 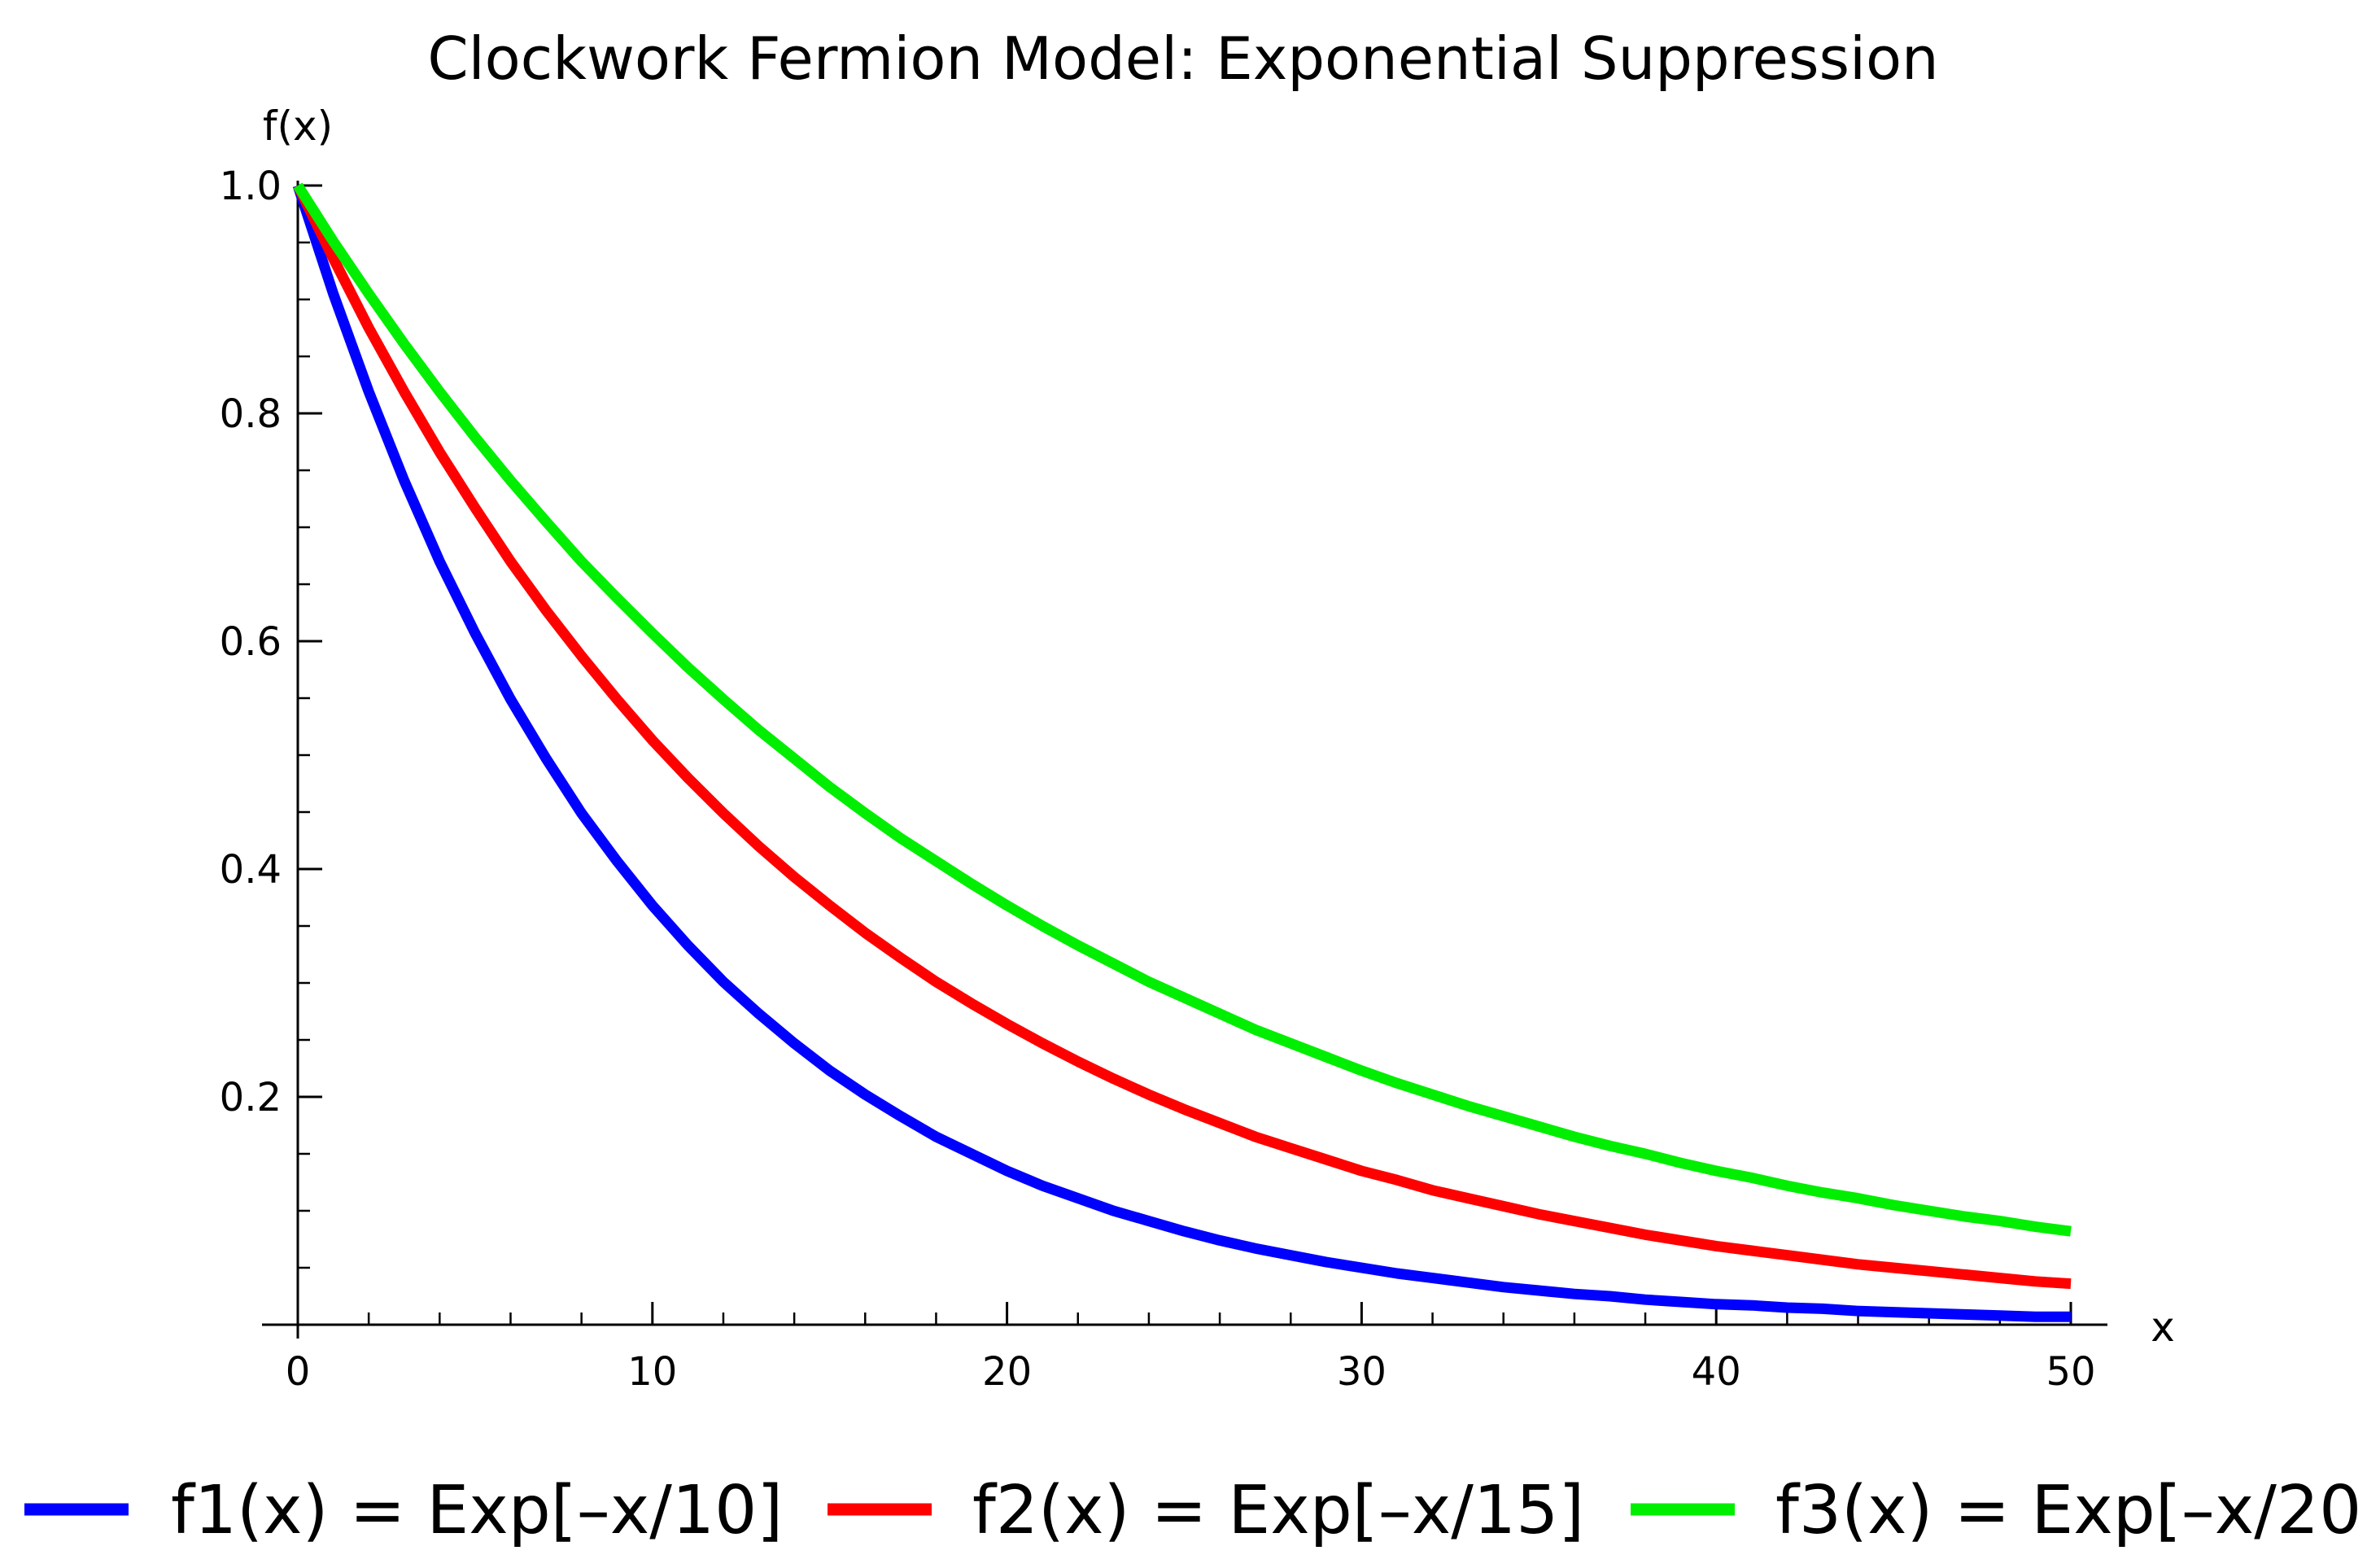 I want to click on y-tick-label: 0.4, so click(x=251, y=870).